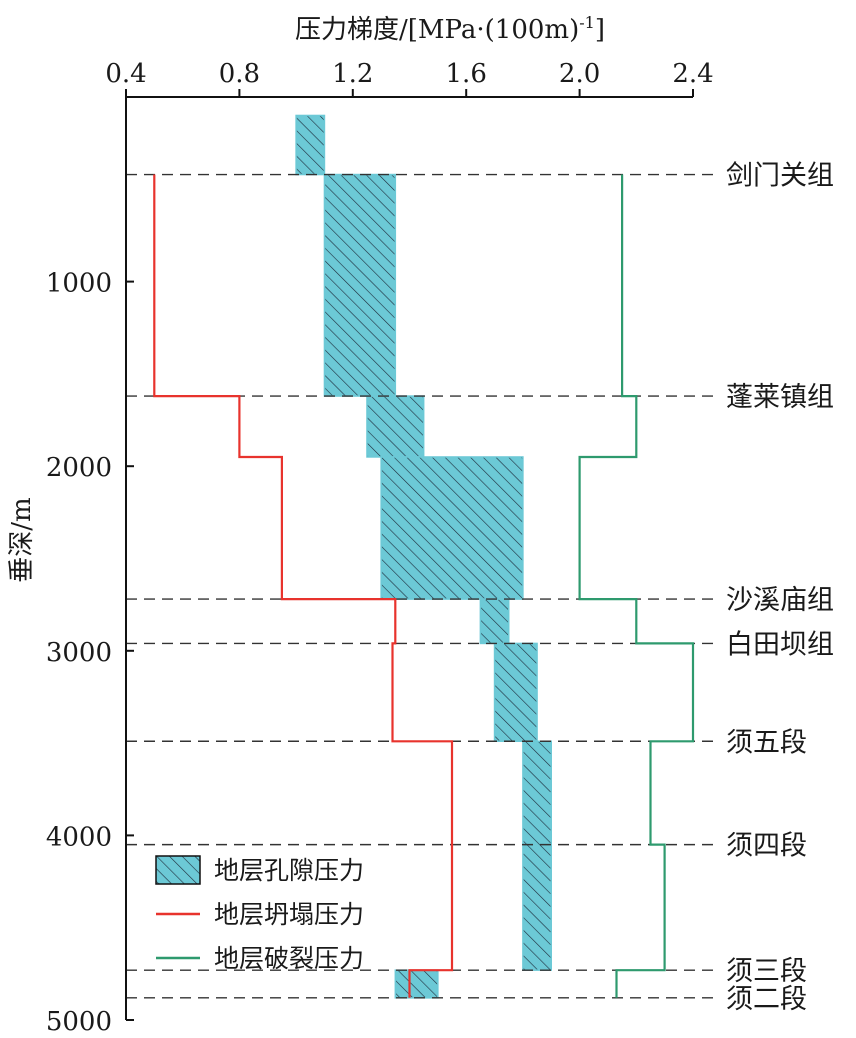 Image resolution: width=856 pixels, height=1038 pixels. What do you see at coordinates (466, 74) in the screenshot?
I see `x-tick-label-3: 1.6` at bounding box center [466, 74].